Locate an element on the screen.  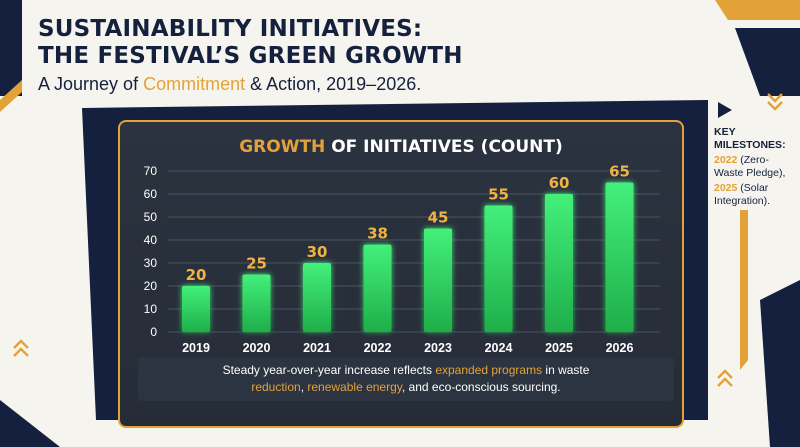
triangle-marker is located at coordinates (725, 110).